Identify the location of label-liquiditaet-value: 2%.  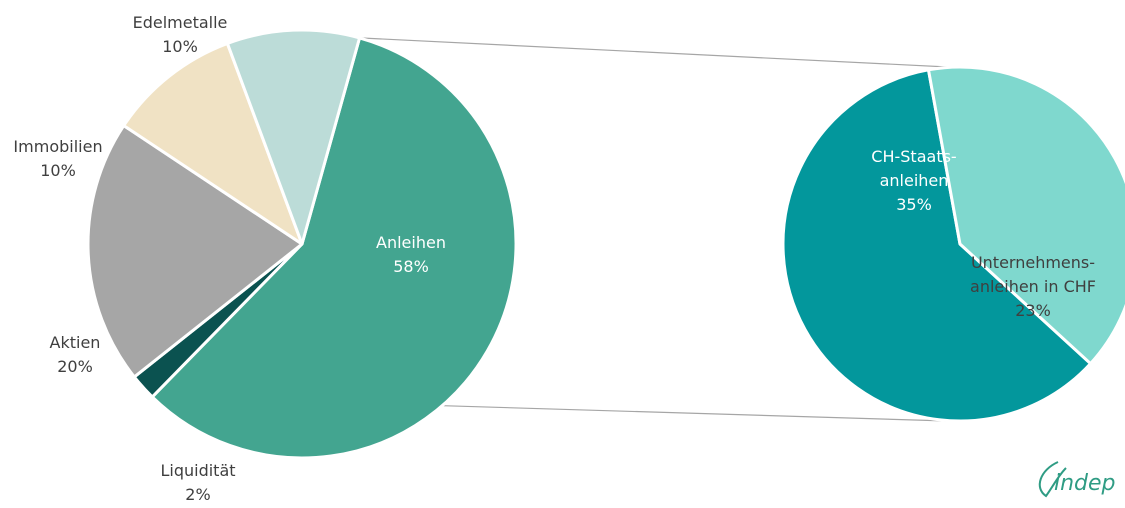
(197, 494).